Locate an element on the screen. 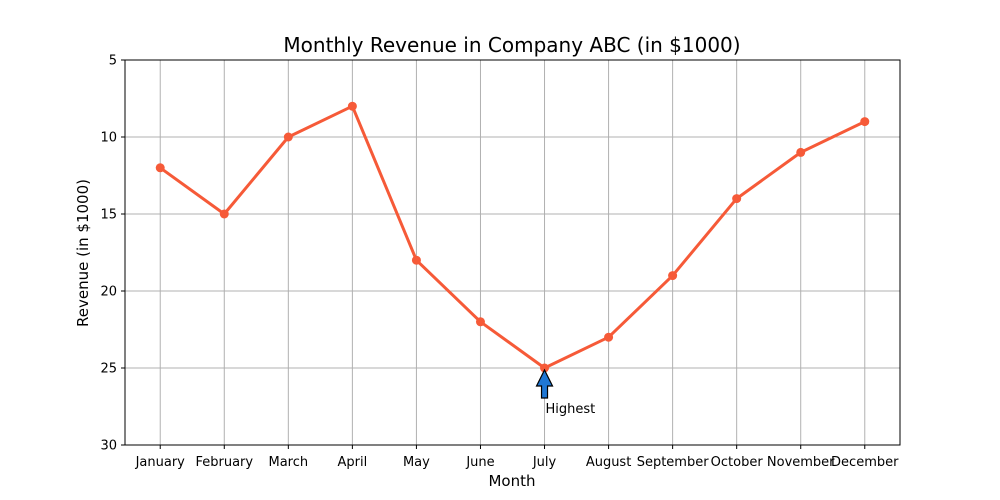  x-tick-label: October is located at coordinates (737, 462).